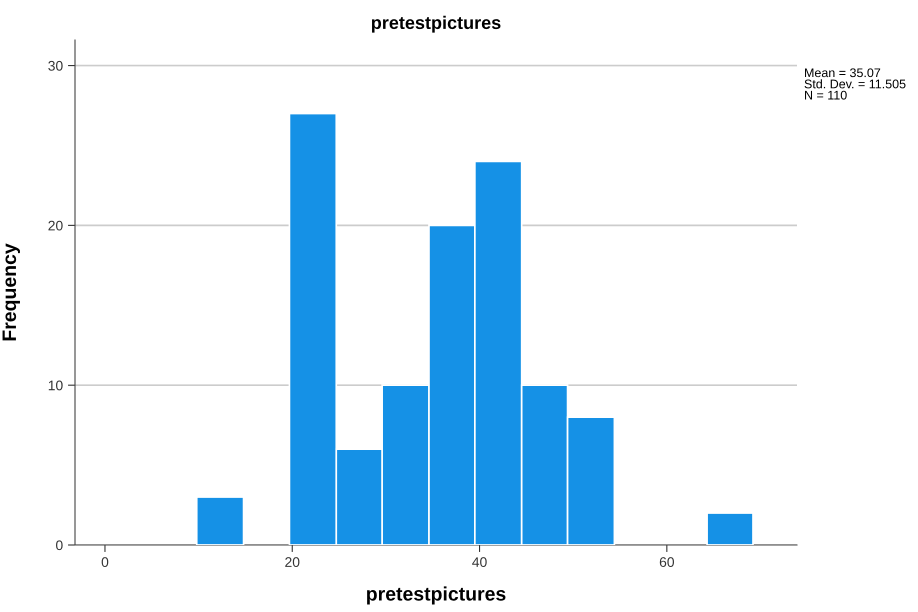 This screenshot has width=918, height=612. What do you see at coordinates (105, 562) in the screenshot?
I see `x-tick-label: 0` at bounding box center [105, 562].